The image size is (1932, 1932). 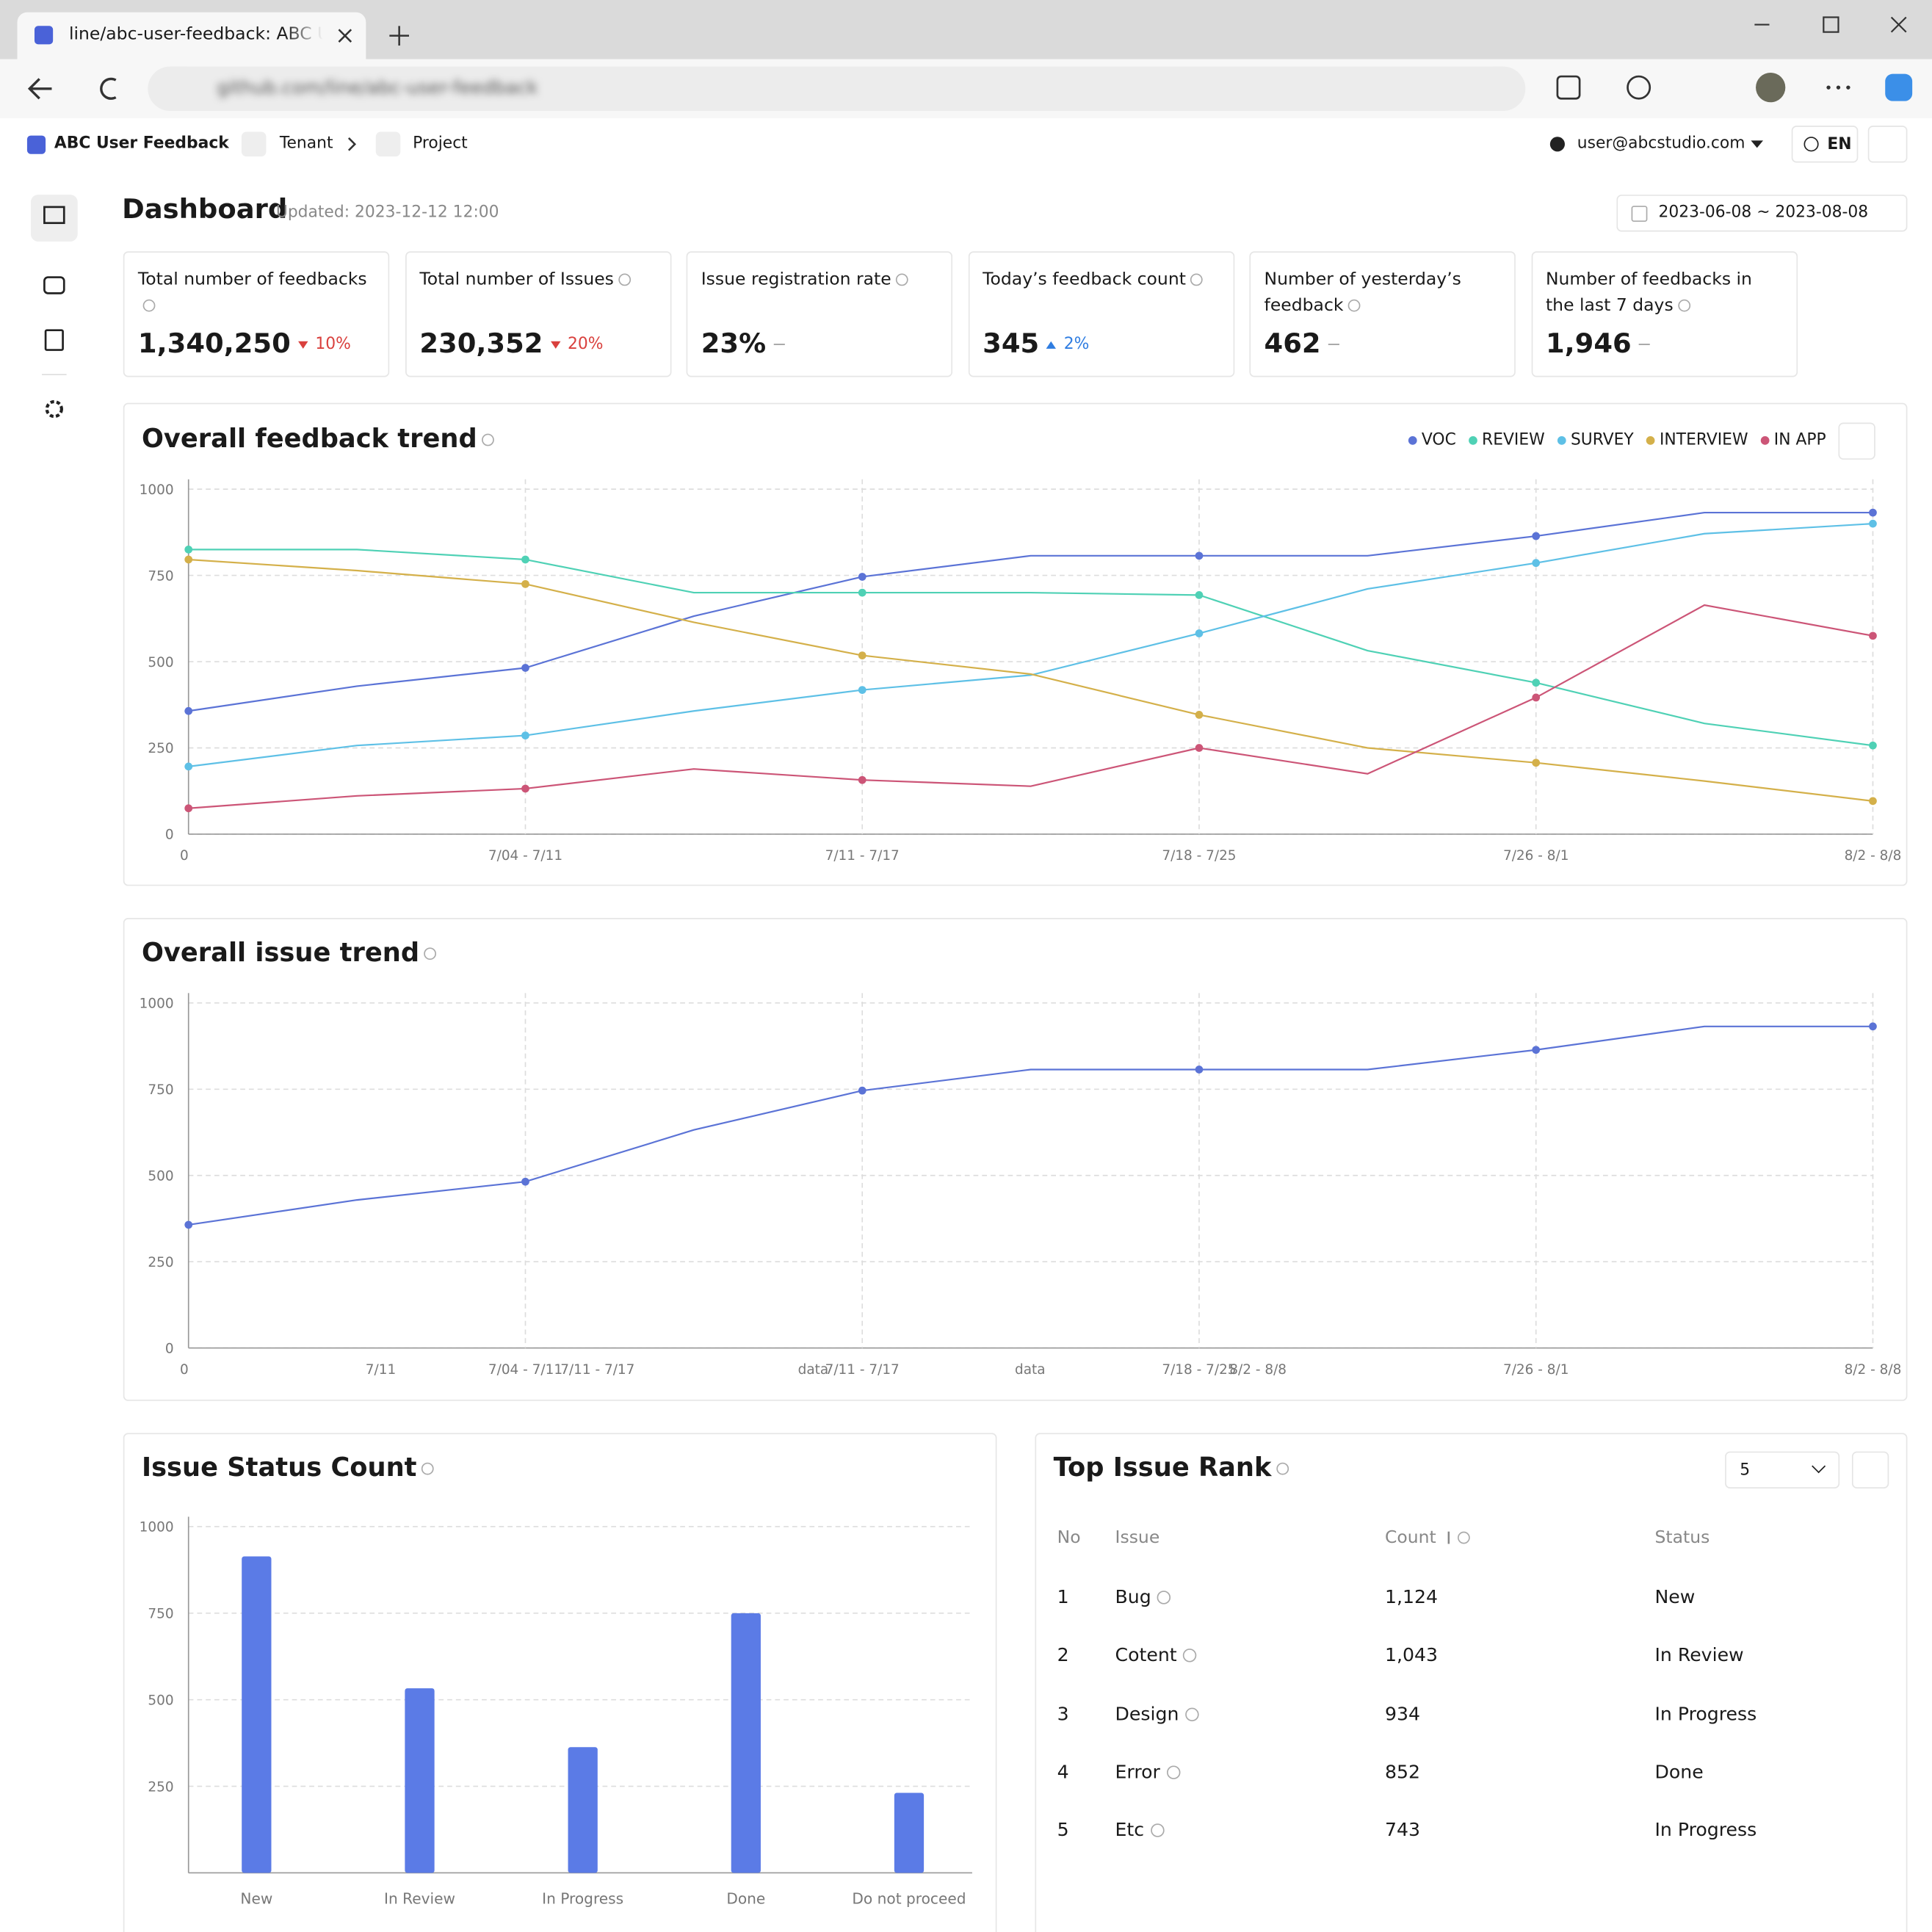 What do you see at coordinates (1856, 441) in the screenshot?
I see `filter-button` at bounding box center [1856, 441].